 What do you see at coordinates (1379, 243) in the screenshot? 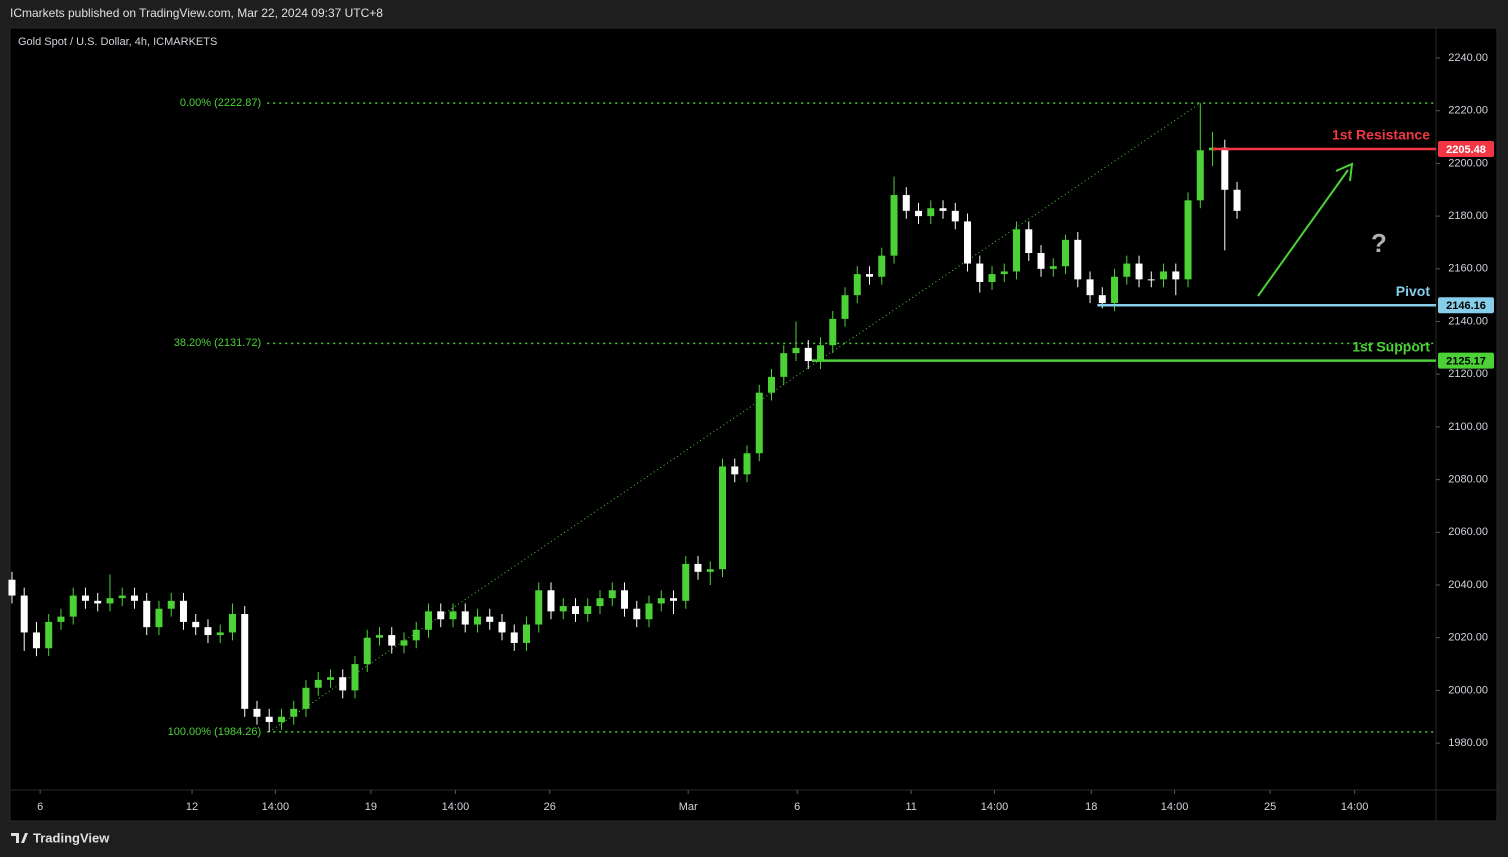
I see `question-mark: ?` at bounding box center [1379, 243].